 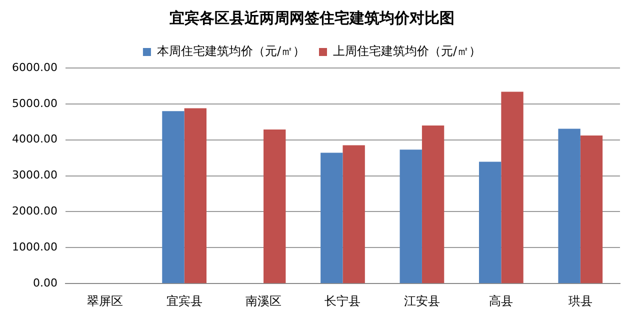 I want to click on legend-label: 上周住宅建筑均价（元/㎡）, so click(x=407, y=51).